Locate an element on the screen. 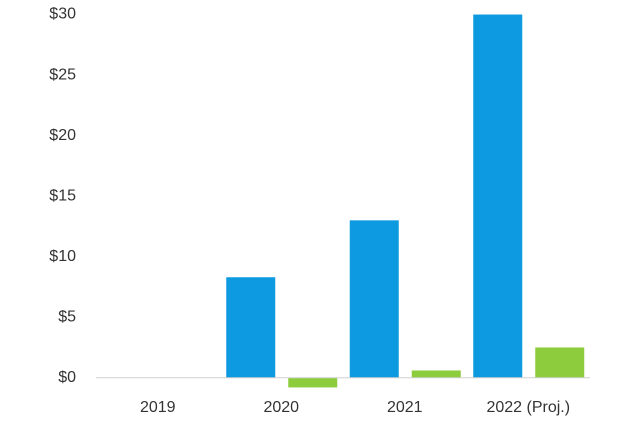 The image size is (633, 431). x-tick-label: 2019 is located at coordinates (158, 407).